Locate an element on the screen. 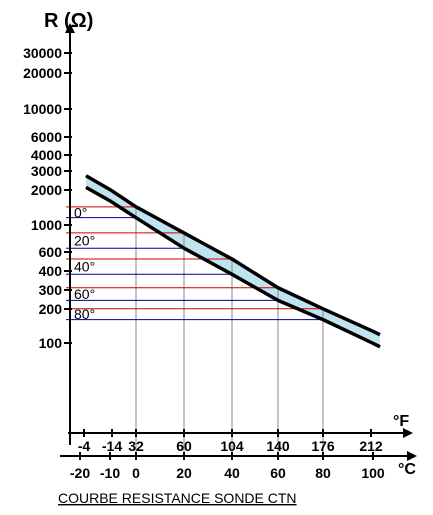 The height and width of the screenshot is (515, 433). reference-temperature-label: 60° is located at coordinates (84, 294).